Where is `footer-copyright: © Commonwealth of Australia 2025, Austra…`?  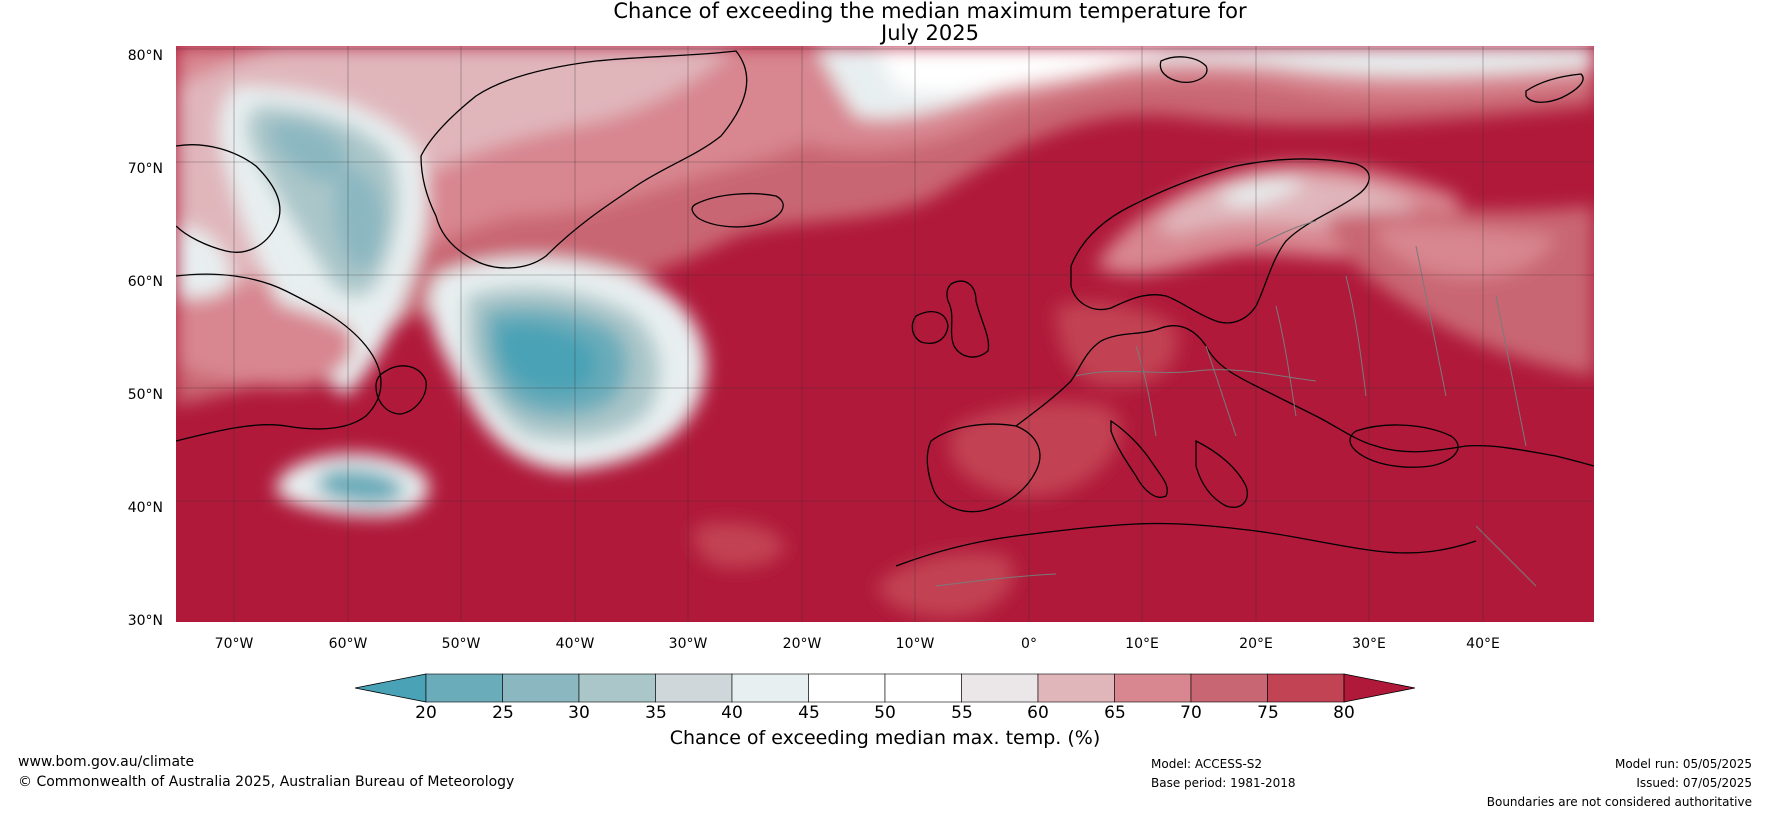 footer-copyright: © Commonwealth of Australia 2025, Austra… is located at coordinates (266, 782).